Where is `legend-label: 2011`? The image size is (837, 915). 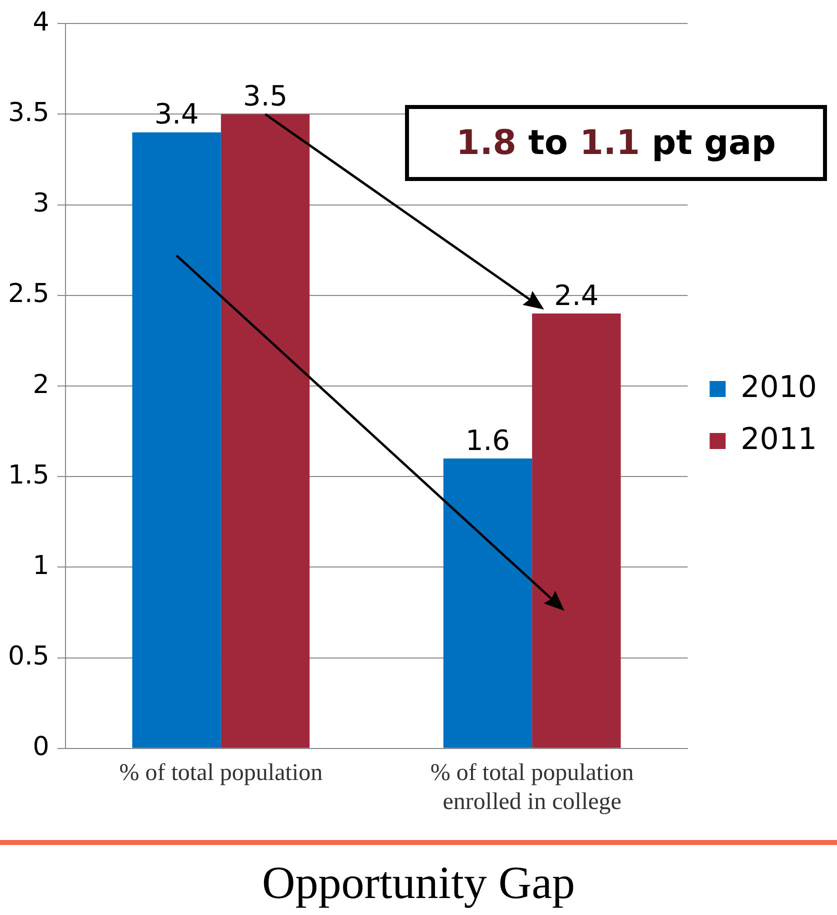 legend-label: 2011 is located at coordinates (779, 439).